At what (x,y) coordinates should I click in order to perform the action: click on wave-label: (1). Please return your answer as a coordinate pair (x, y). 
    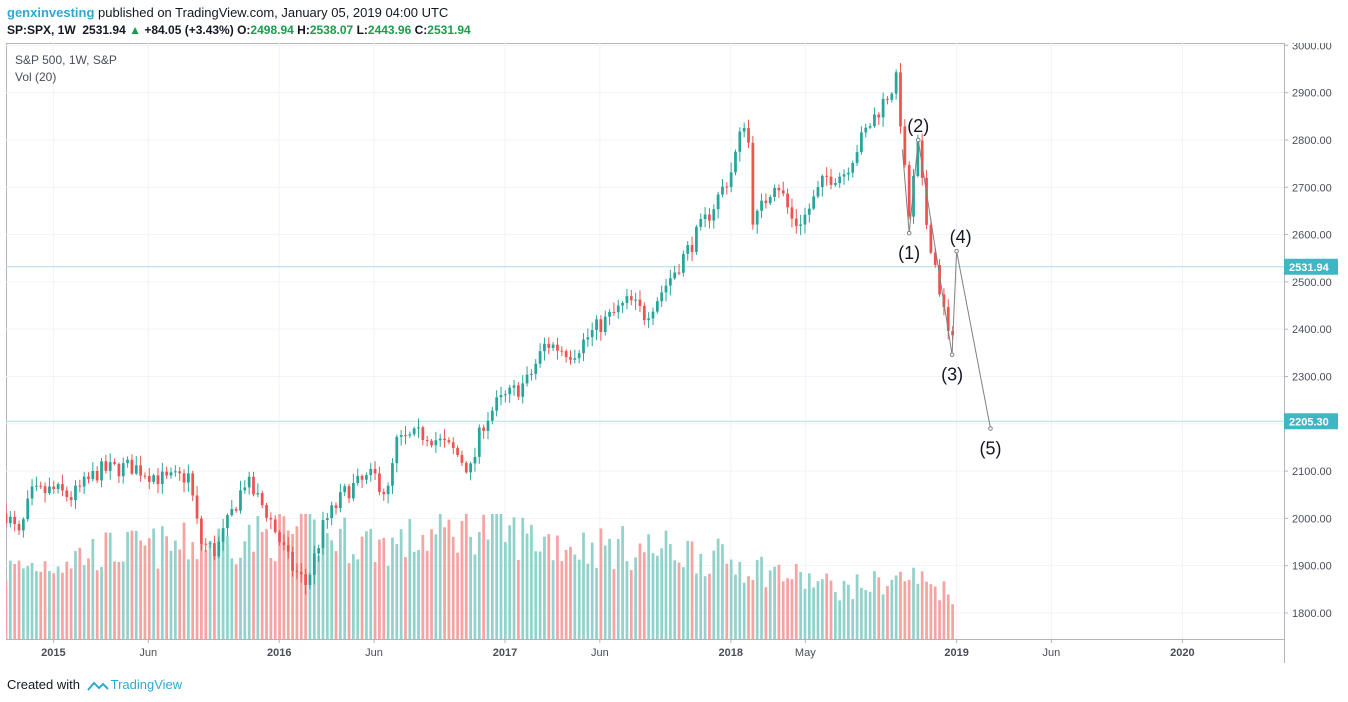
    Looking at the image, I should click on (909, 253).